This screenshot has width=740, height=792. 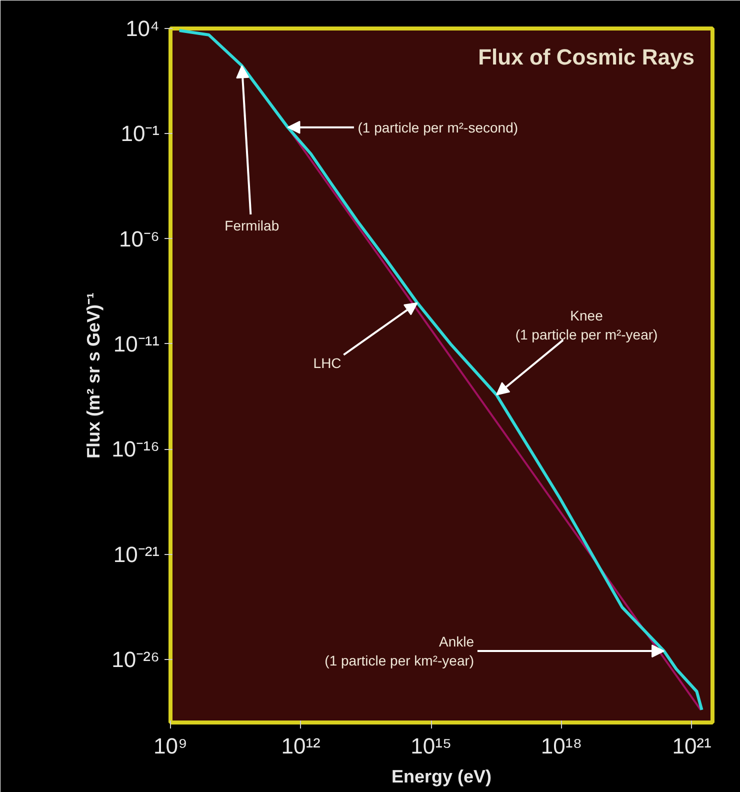 I want to click on text: Flux of Cosmic Rays, so click(x=586, y=57).